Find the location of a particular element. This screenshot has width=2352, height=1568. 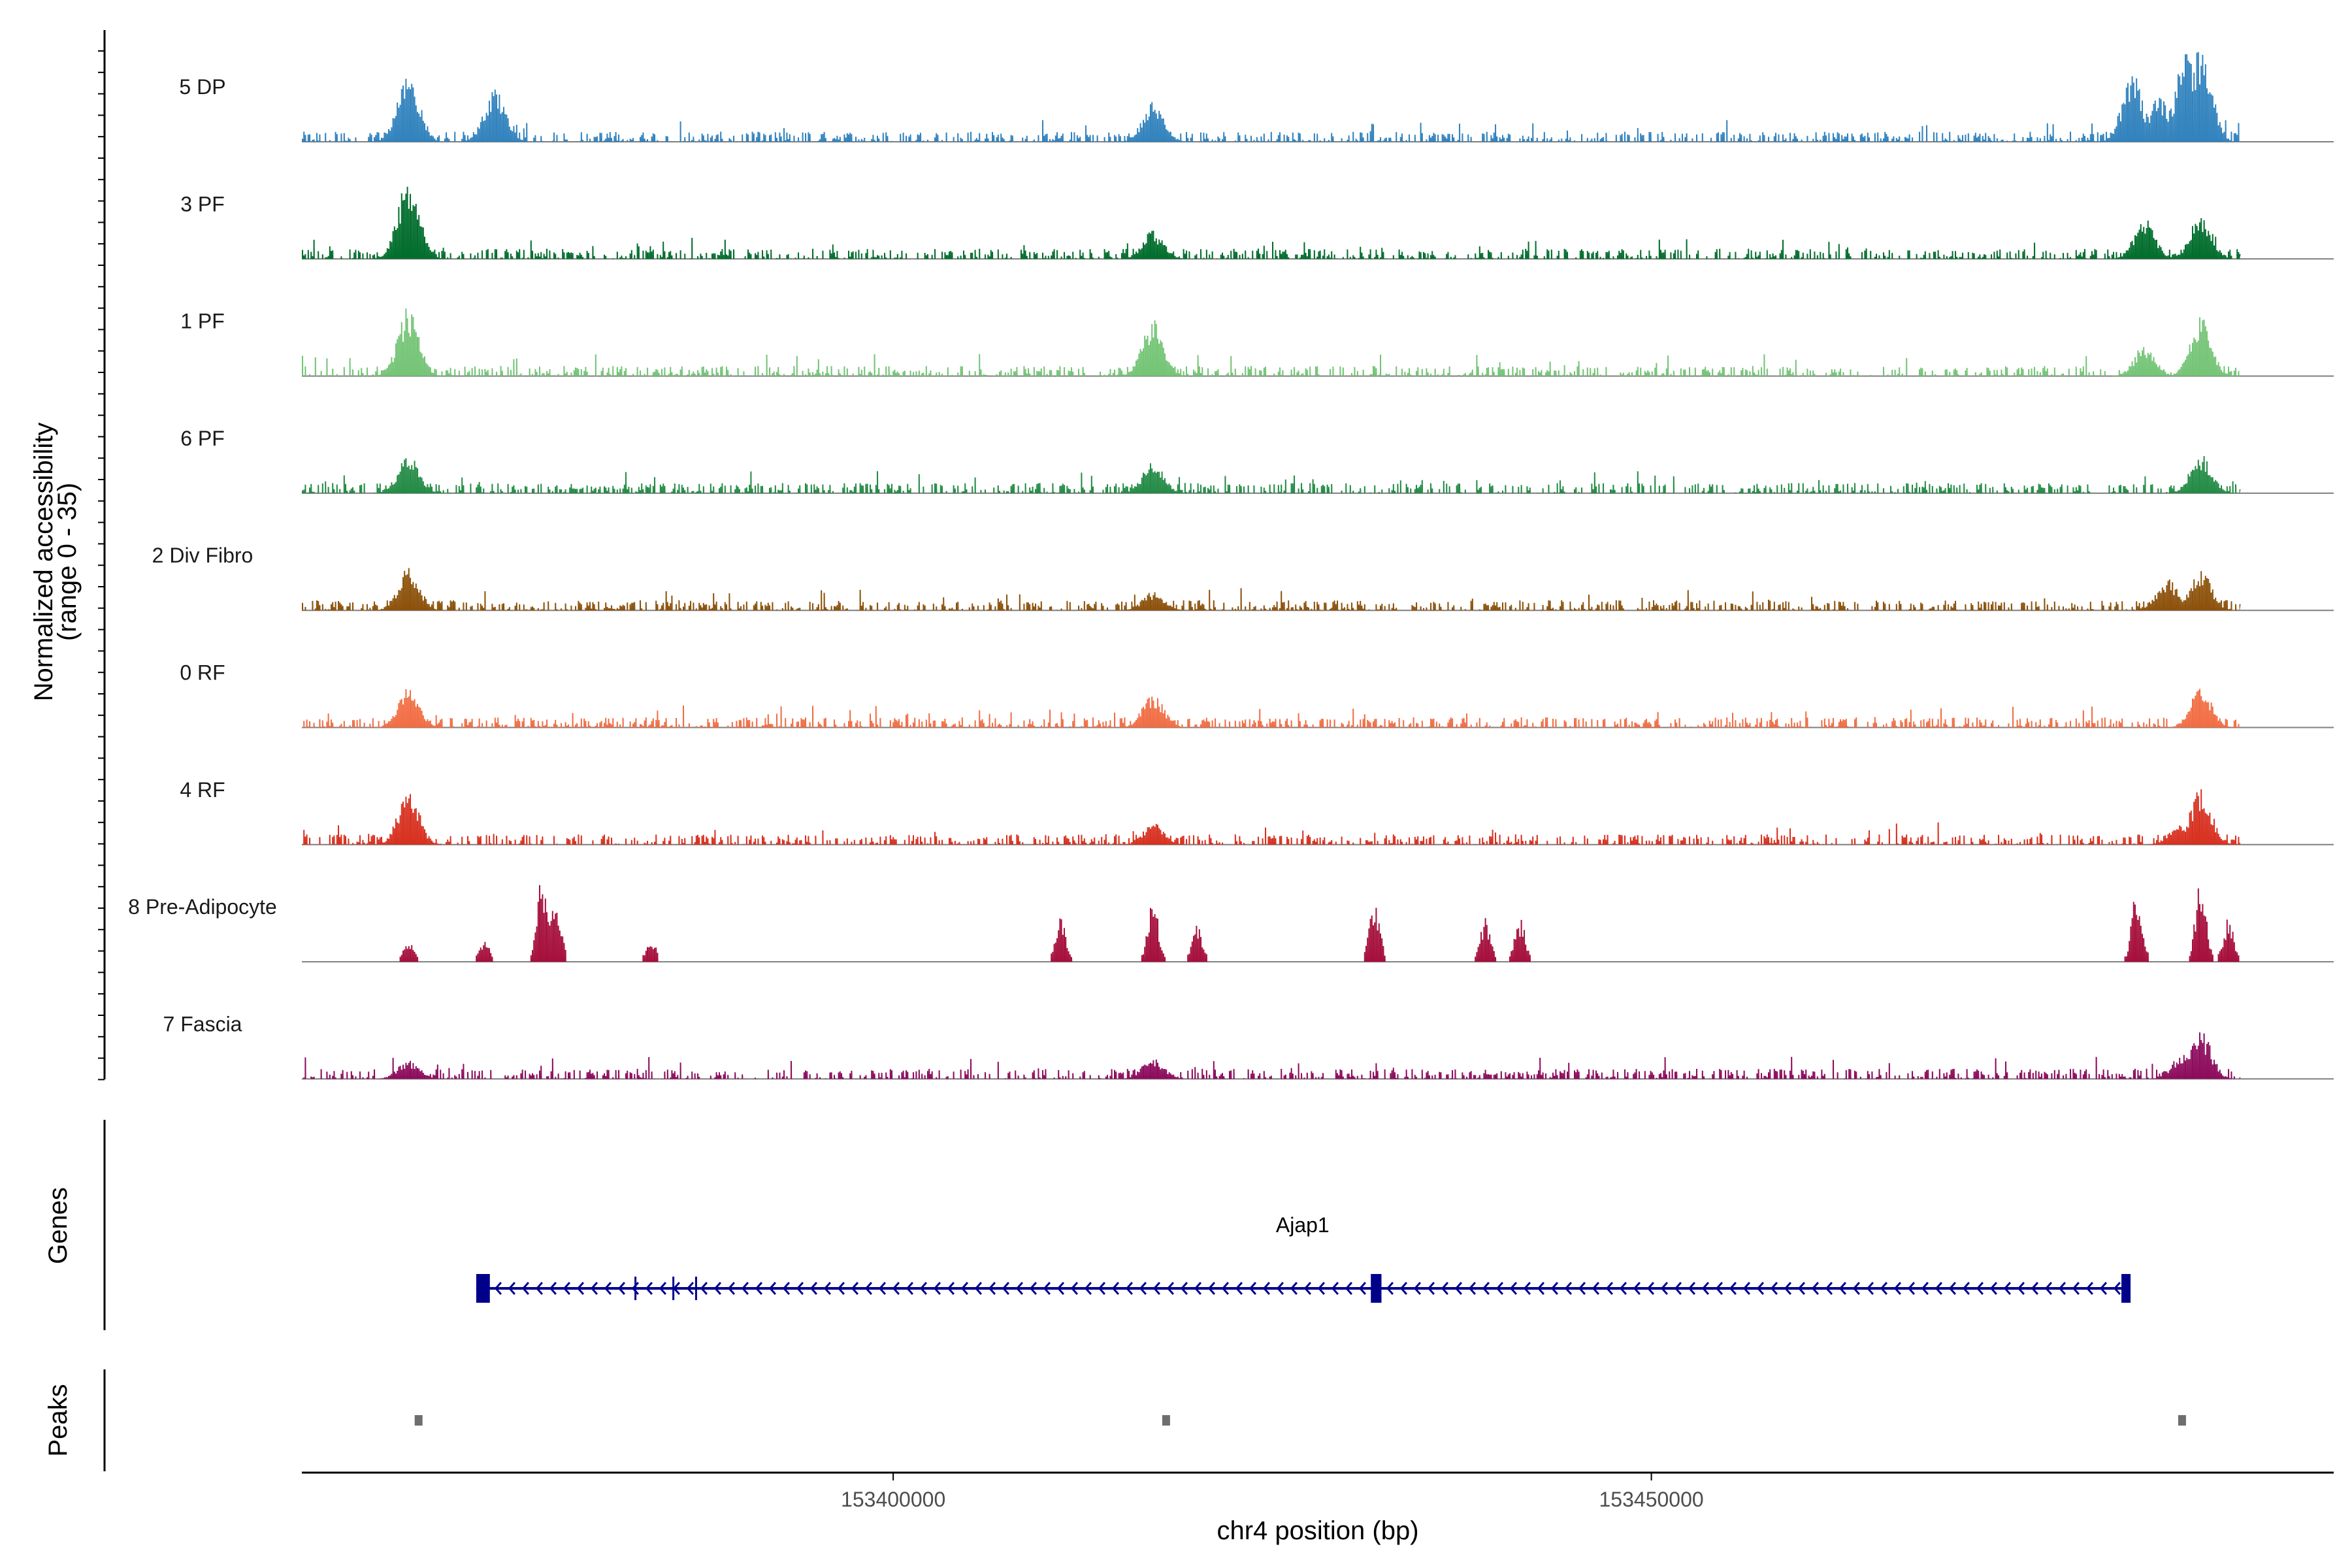

x-tick-label: 153450000 is located at coordinates (1651, 1499).